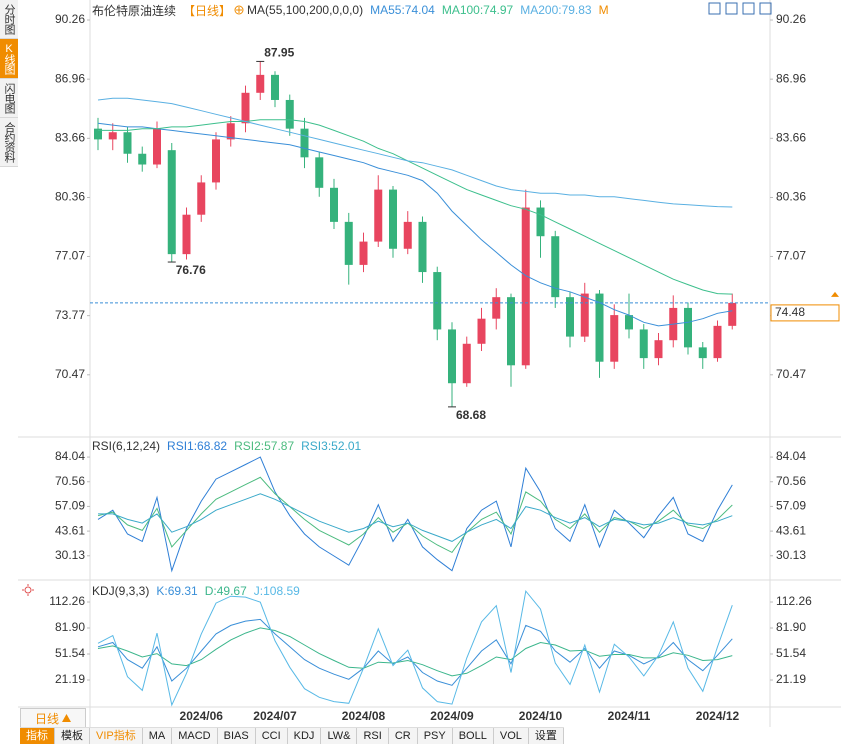  Describe the element at coordinates (835, 294) in the screenshot. I see `last-price-arrow` at that location.